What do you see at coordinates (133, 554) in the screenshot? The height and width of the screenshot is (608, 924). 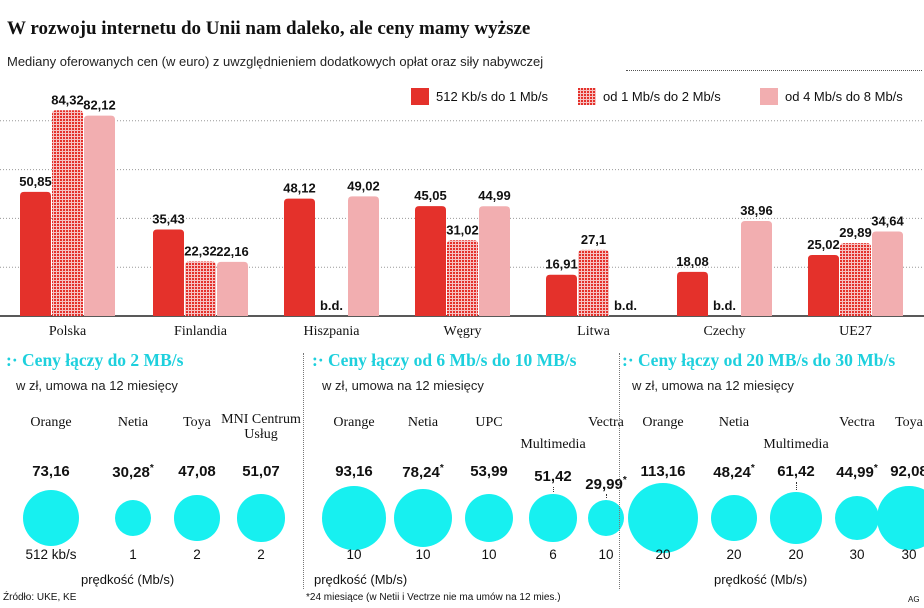 I see `speed-label: 1` at bounding box center [133, 554].